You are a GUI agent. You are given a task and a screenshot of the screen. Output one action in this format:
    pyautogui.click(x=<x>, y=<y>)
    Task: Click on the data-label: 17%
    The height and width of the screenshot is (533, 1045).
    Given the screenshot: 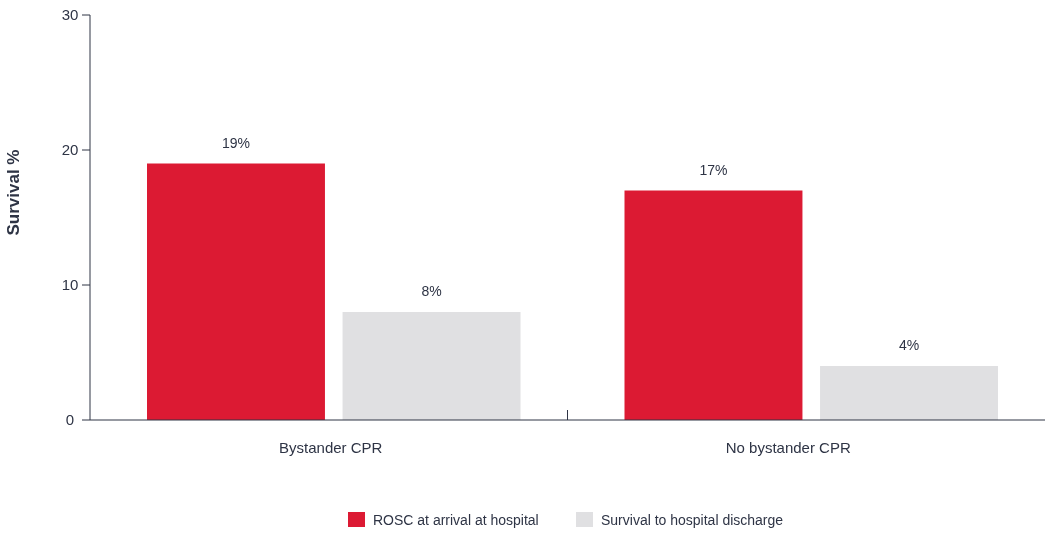 What is the action you would take?
    pyautogui.click(x=713, y=169)
    